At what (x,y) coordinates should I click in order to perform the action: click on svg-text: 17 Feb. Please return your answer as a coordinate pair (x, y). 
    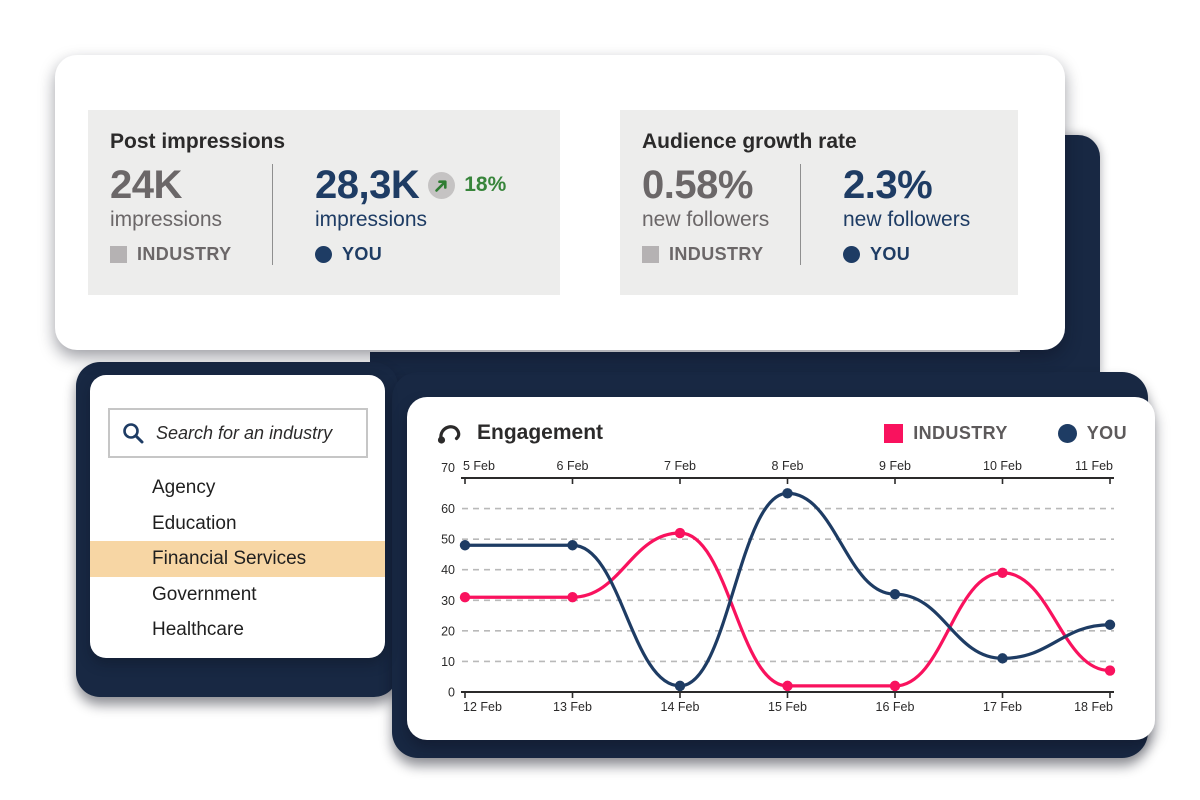
    Looking at the image, I should click on (1002, 707).